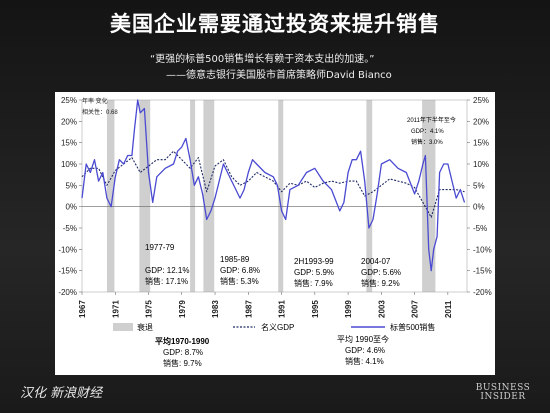 The image size is (550, 413). Describe the element at coordinates (364, 361) in the screenshot. I see `avg-1990-now-sales: 销售: 4.1%` at that location.